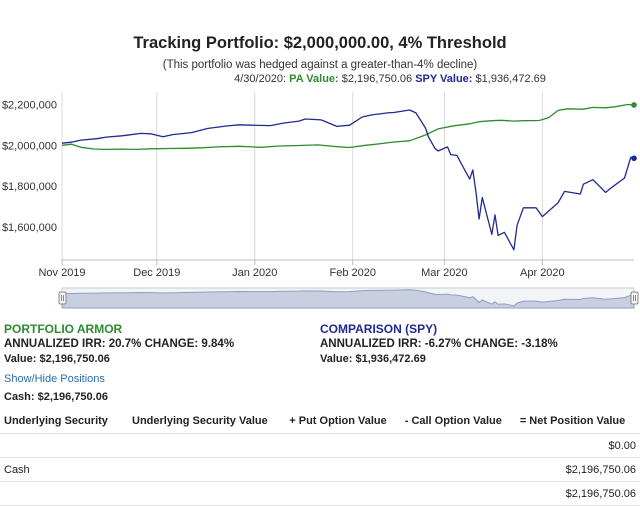 The width and height of the screenshot is (640, 506). What do you see at coordinates (510, 79) in the screenshot?
I see `spy-value: $1,936,472.69` at bounding box center [510, 79].